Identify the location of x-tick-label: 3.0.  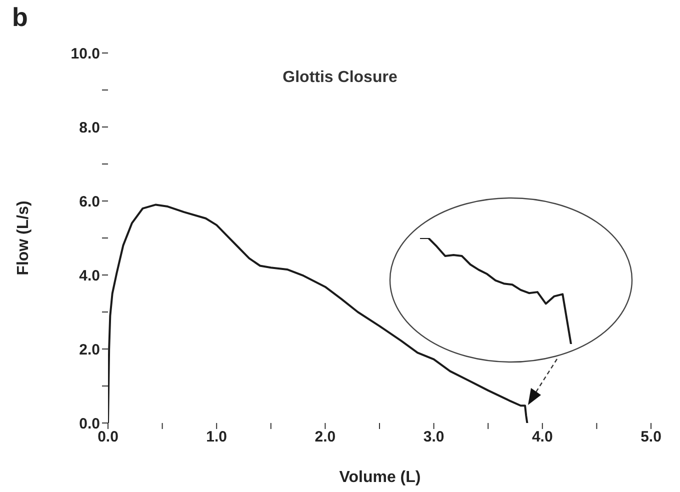
(433, 437).